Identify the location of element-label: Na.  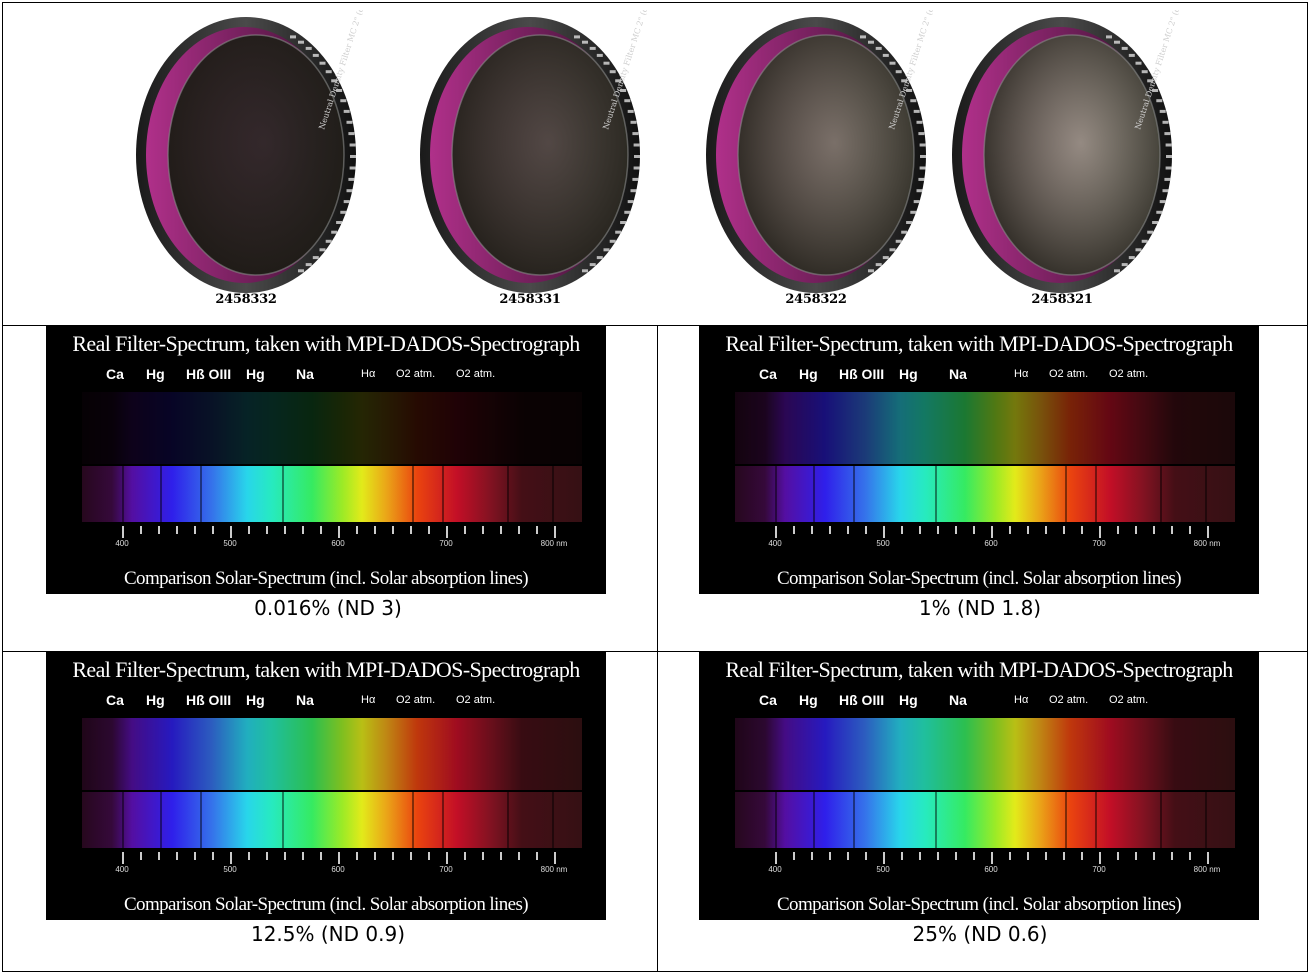
(958, 700).